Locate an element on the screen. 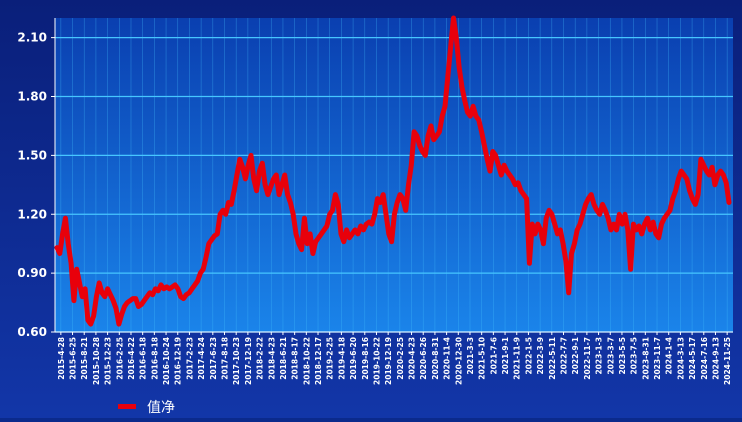 The width and height of the screenshot is (742, 422). x-tick-label: 2016-12-19 is located at coordinates (178, 361).